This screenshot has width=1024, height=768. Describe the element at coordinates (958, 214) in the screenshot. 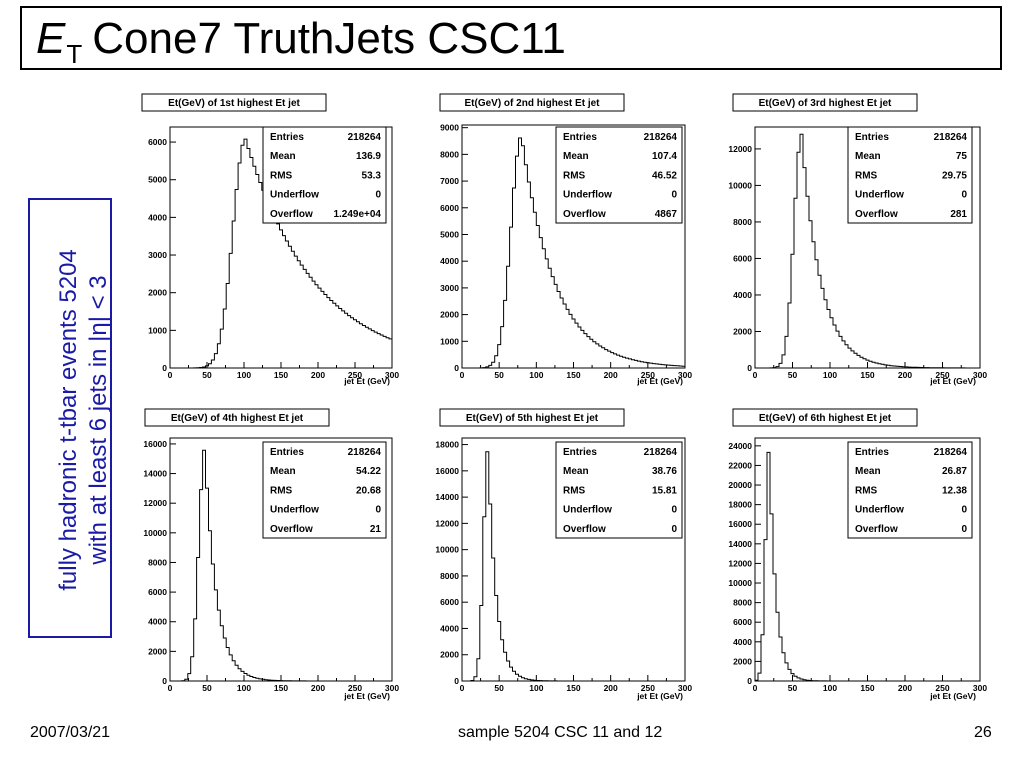

I see `stats-value: 281` at that location.